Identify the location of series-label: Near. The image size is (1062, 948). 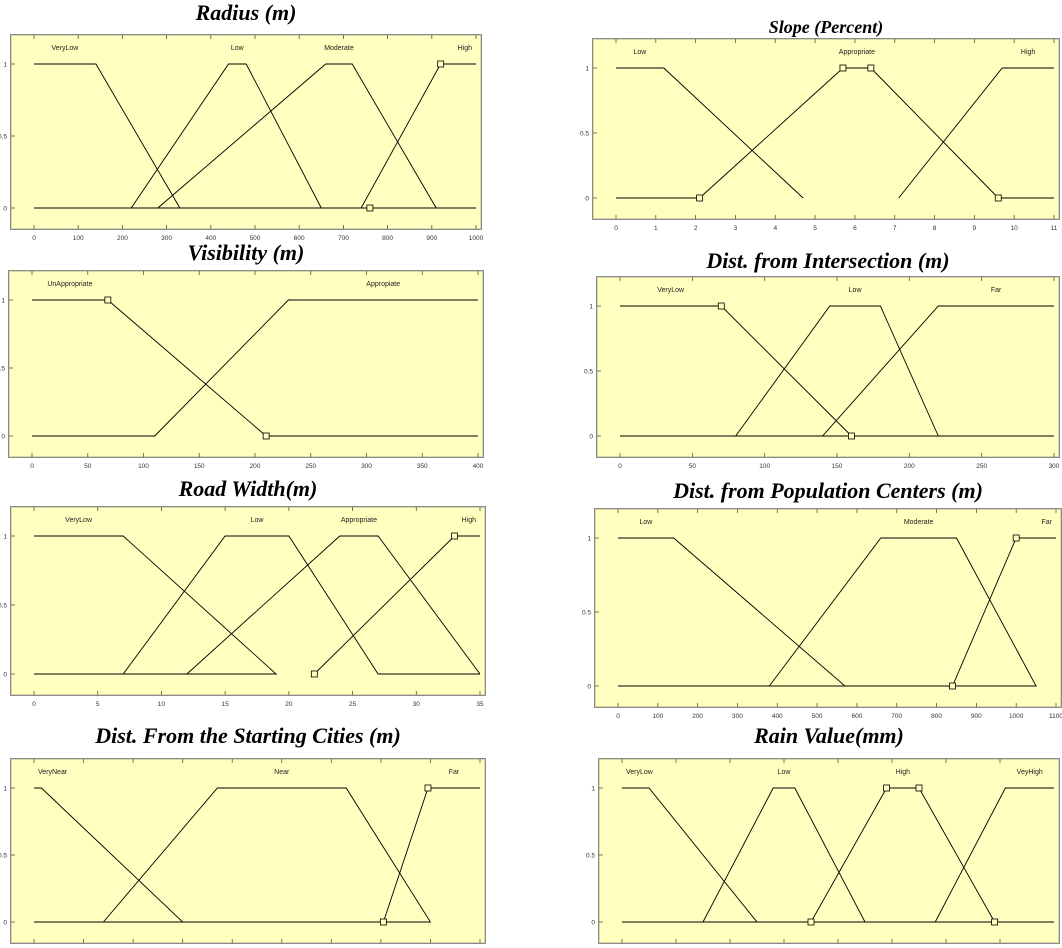
(282, 772).